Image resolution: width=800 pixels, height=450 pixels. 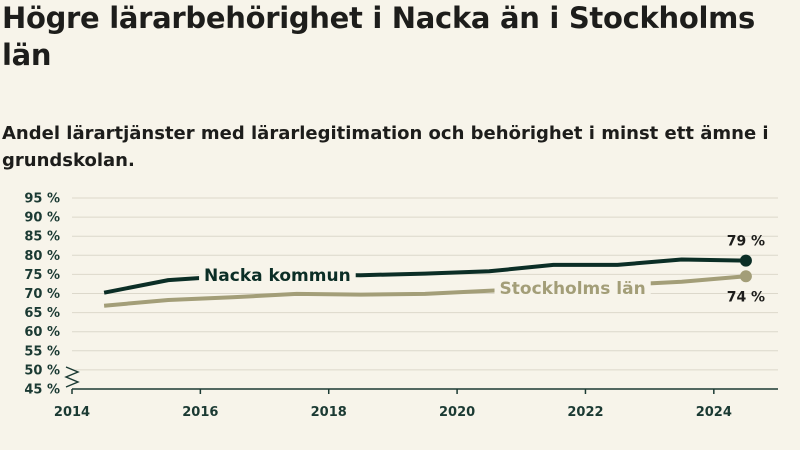 I want to click on x-tick-label: 2016, so click(x=200, y=412).